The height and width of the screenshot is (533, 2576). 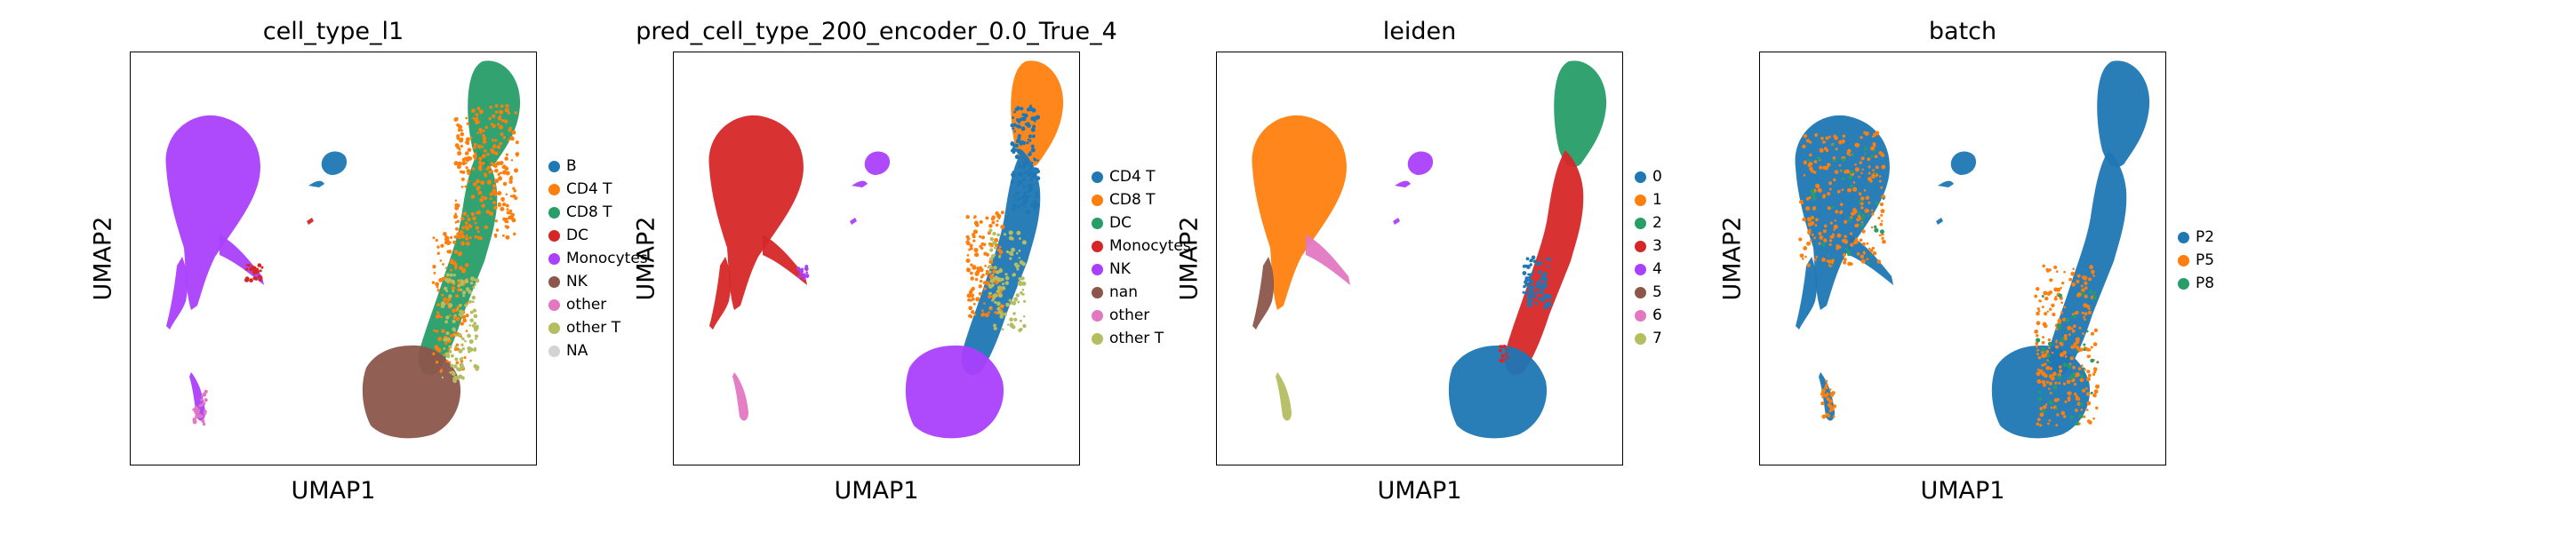 What do you see at coordinates (589, 189) in the screenshot?
I see `legend-label: CD4 T` at bounding box center [589, 189].